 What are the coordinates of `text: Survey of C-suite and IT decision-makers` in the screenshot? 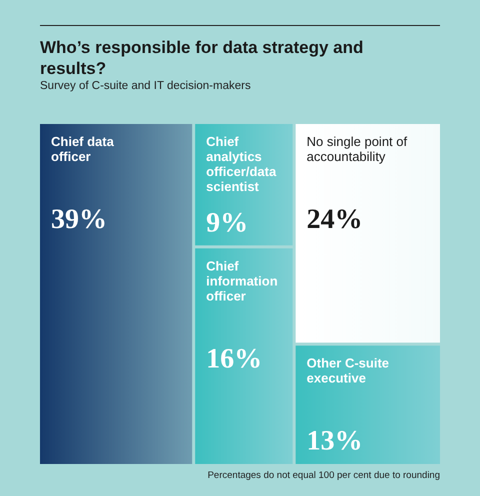 It's located at (145, 86).